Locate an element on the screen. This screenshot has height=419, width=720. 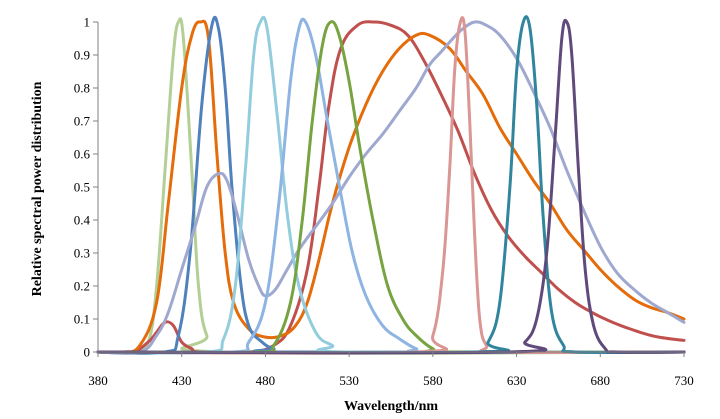
x-tick-label: 730 is located at coordinates (684, 380).